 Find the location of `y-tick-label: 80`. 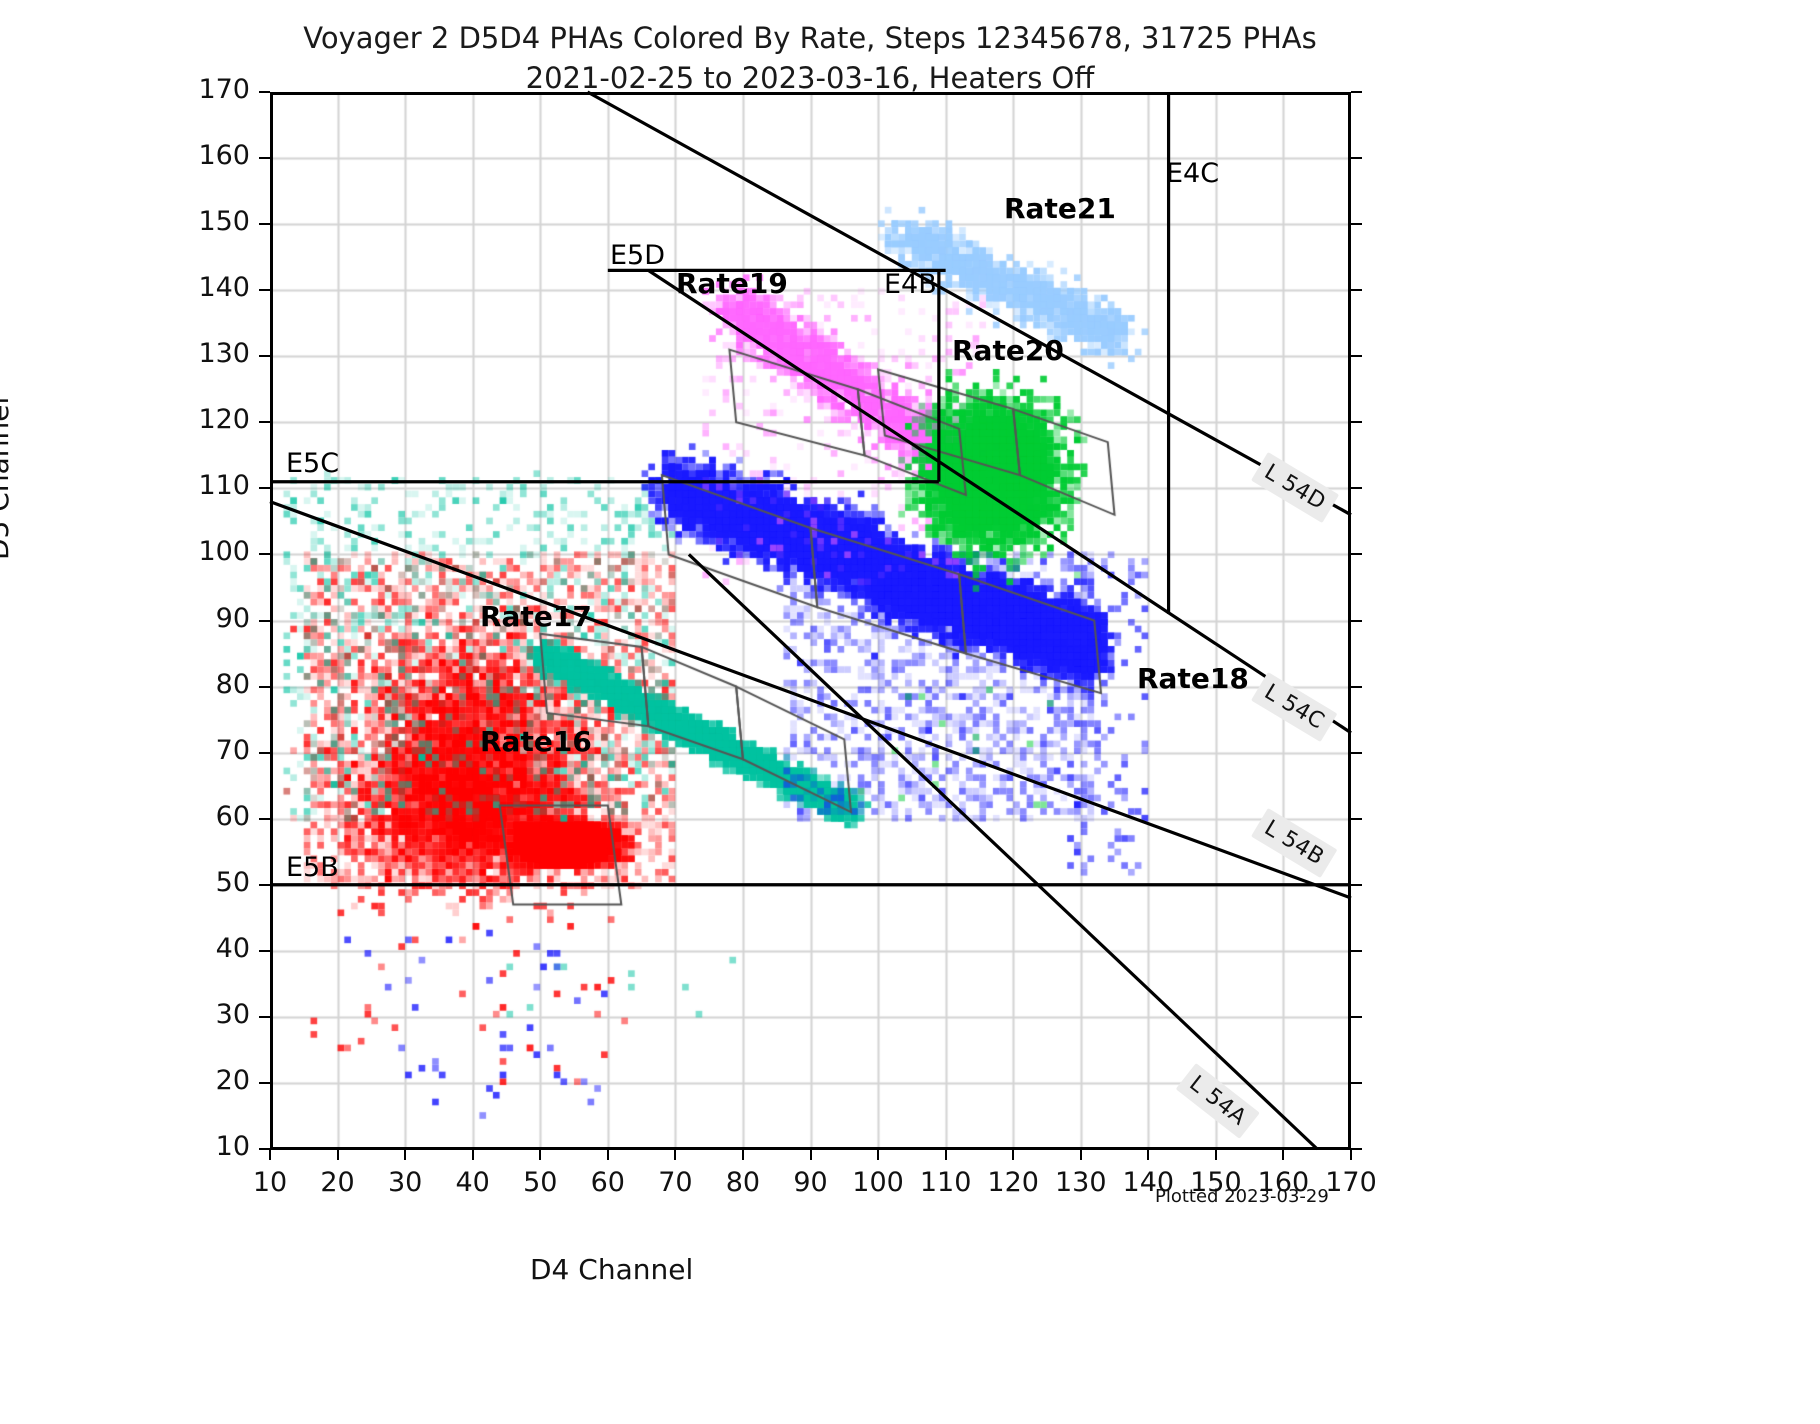

y-tick-label: 80 is located at coordinates (232, 684).